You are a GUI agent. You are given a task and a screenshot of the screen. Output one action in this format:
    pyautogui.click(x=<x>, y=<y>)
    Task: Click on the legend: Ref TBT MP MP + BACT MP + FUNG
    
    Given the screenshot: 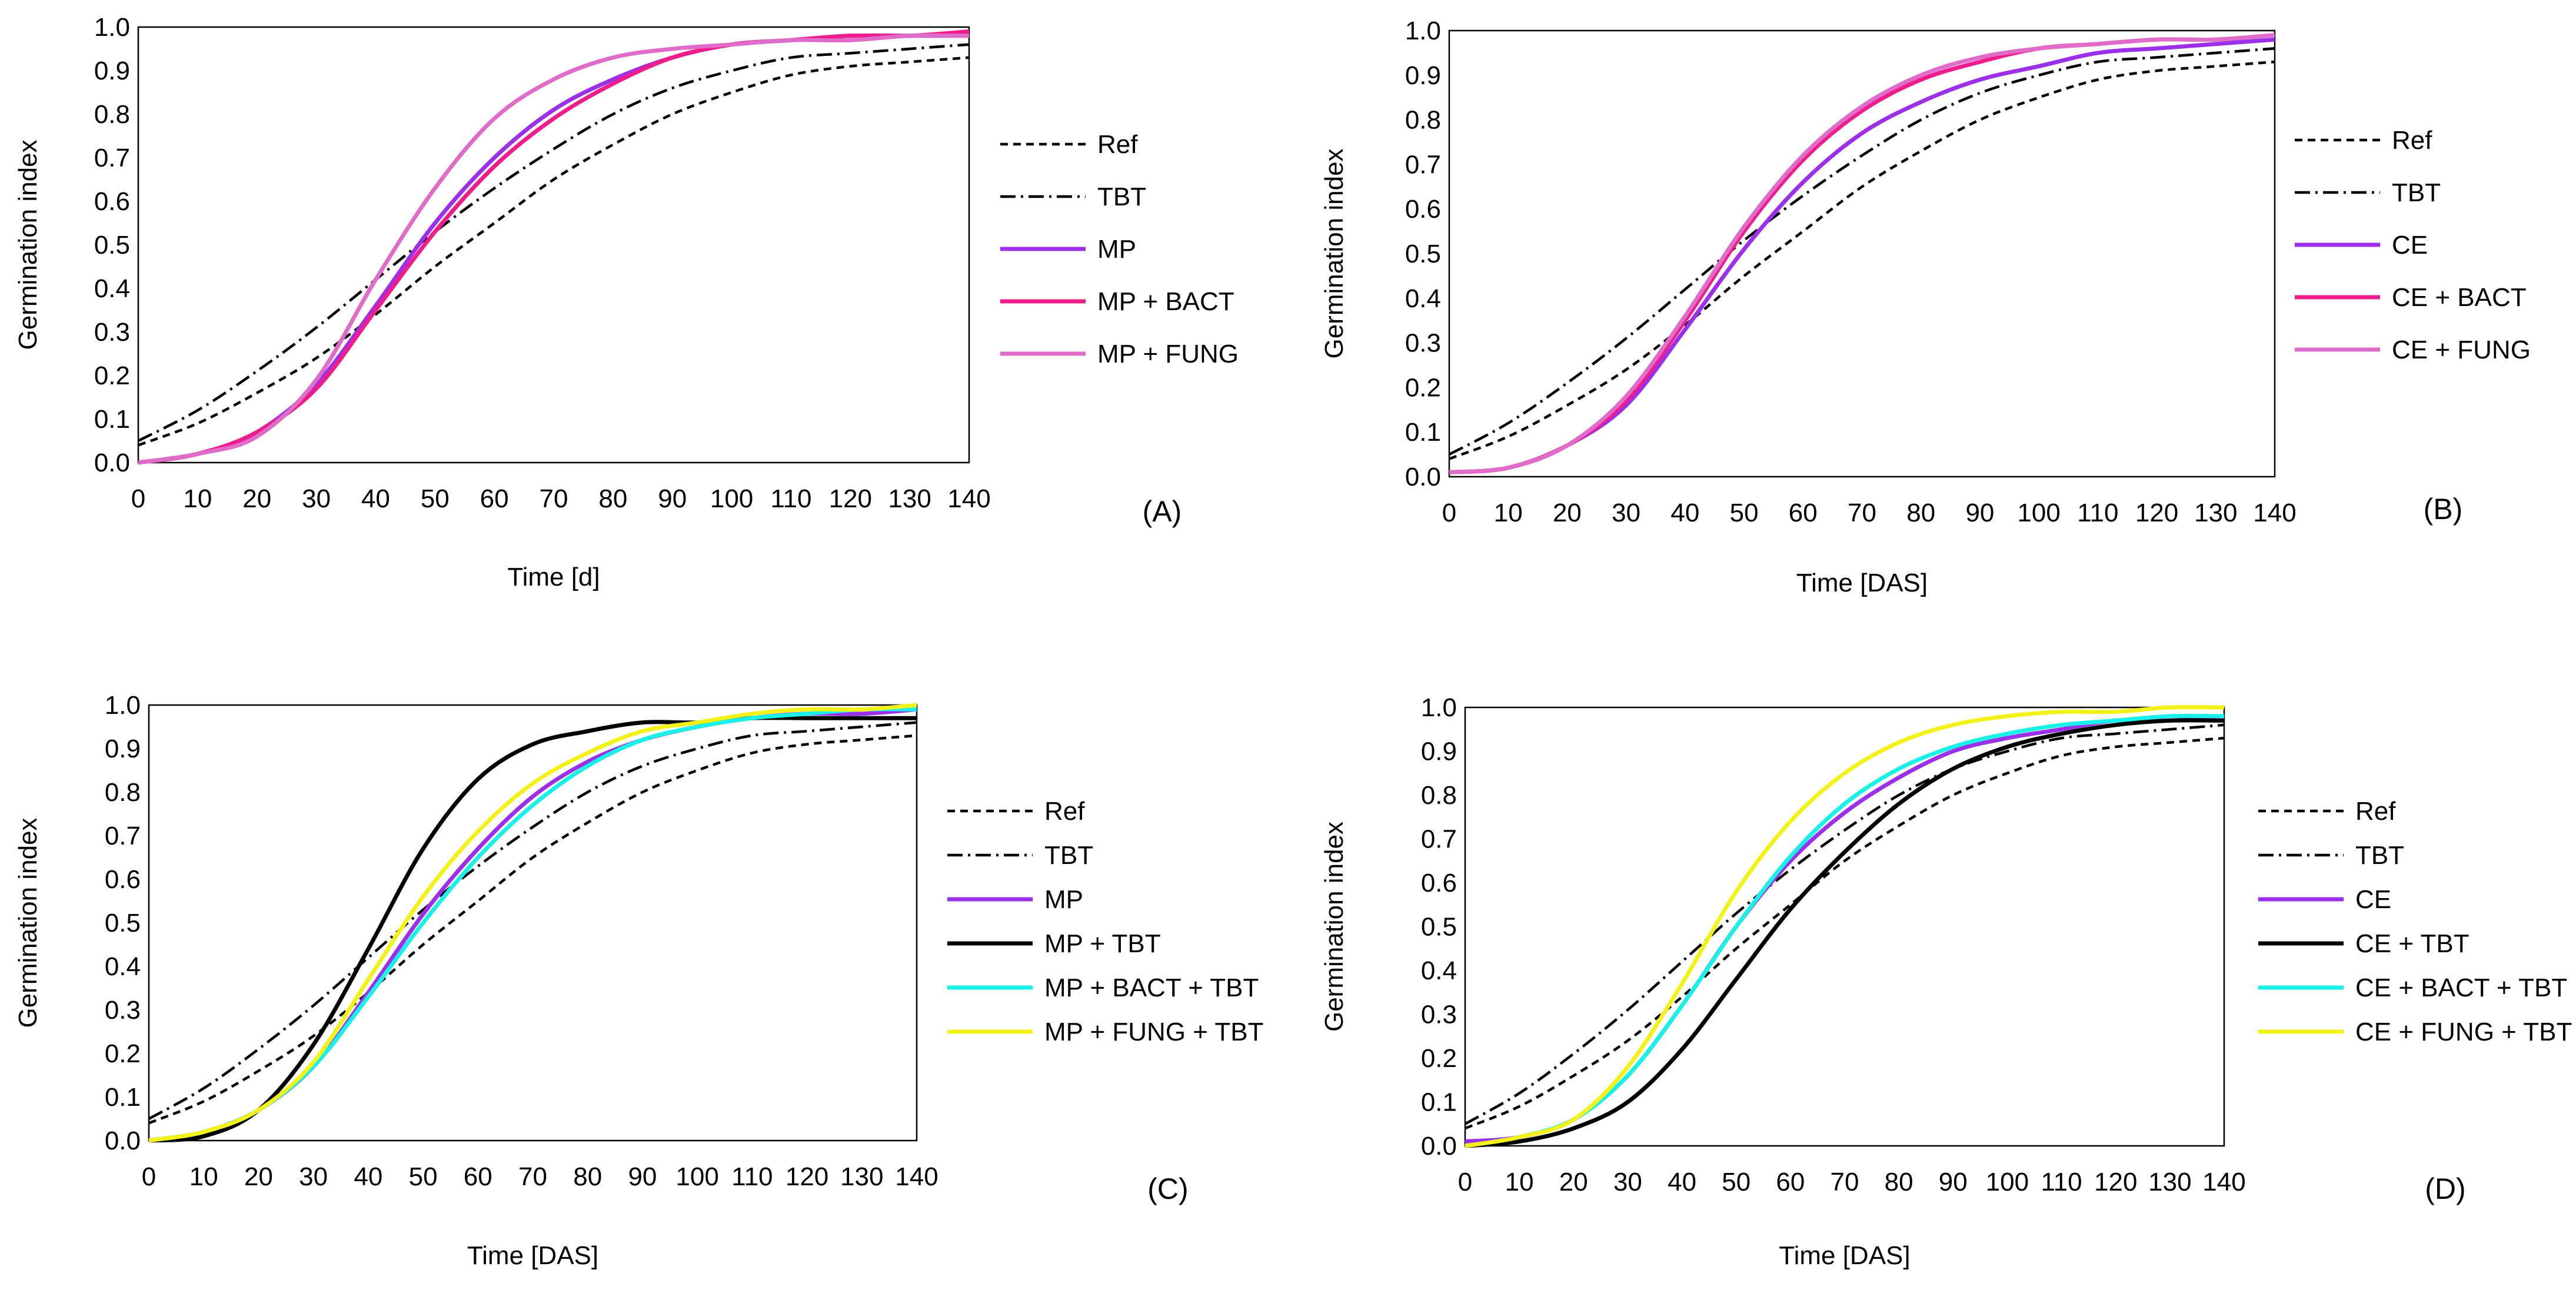 What is the action you would take?
    pyautogui.click(x=1119, y=249)
    